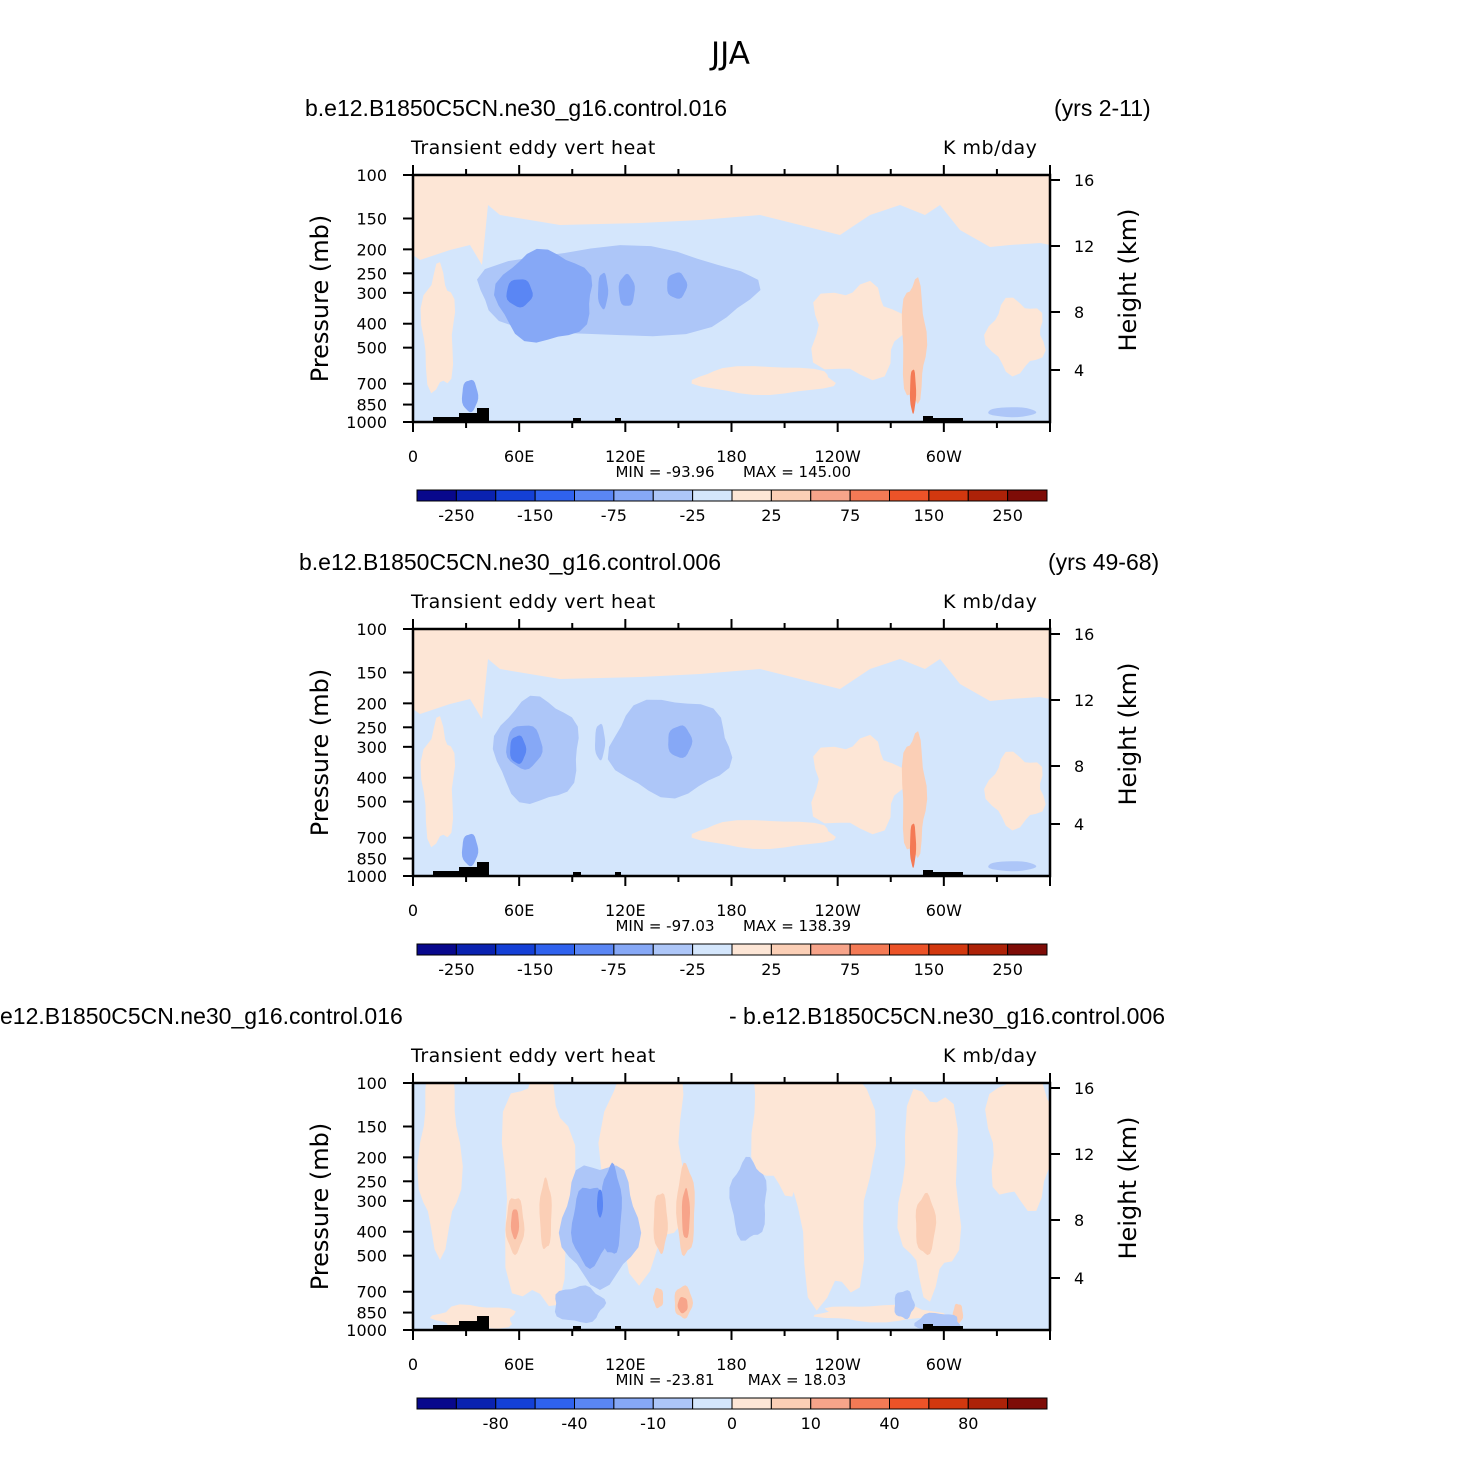 The width and height of the screenshot is (1461, 1459). What do you see at coordinates (811, 1423) in the screenshot?
I see `colorbar-label: 10` at bounding box center [811, 1423].